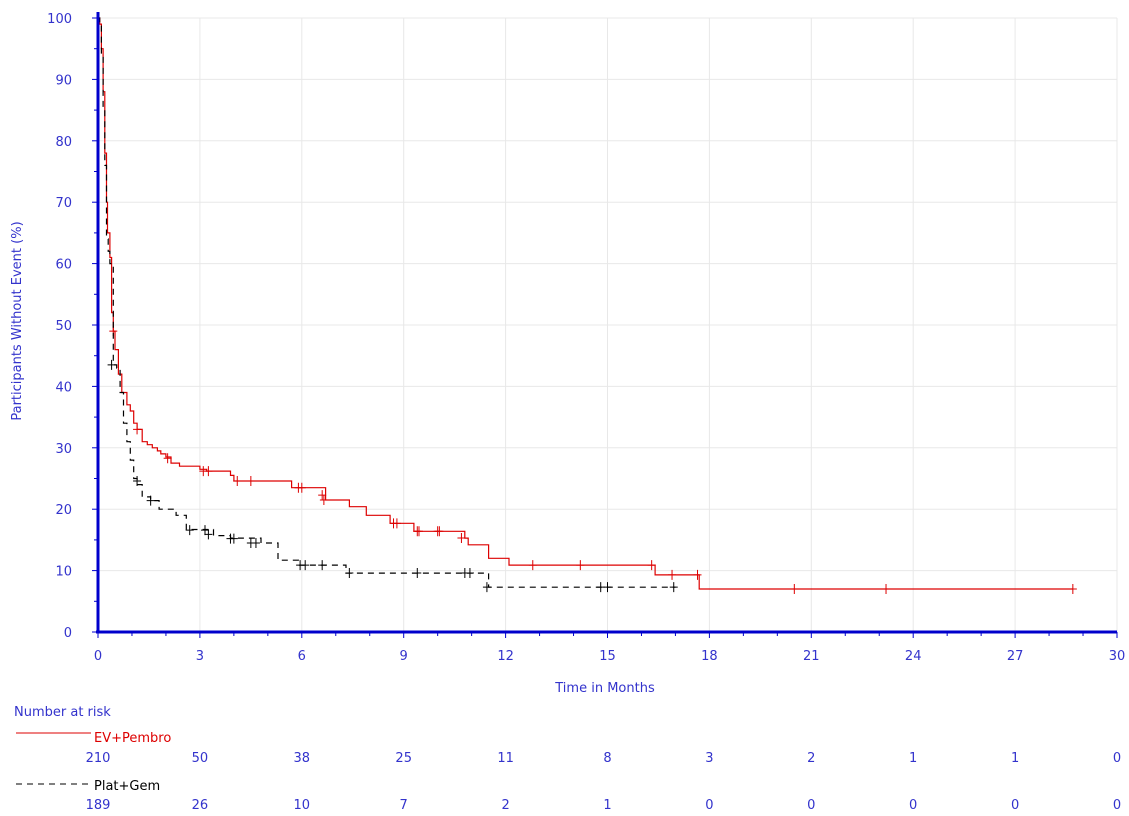  Describe the element at coordinates (63, 387) in the screenshot. I see `y-tick-label: 40` at that location.